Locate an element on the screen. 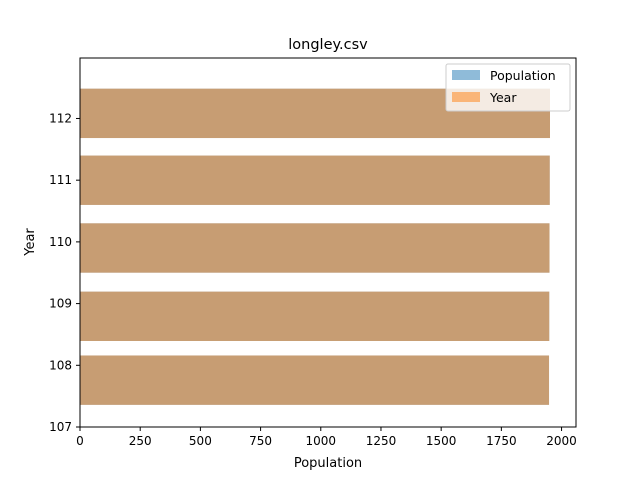  legend: Population Year is located at coordinates (508, 87).